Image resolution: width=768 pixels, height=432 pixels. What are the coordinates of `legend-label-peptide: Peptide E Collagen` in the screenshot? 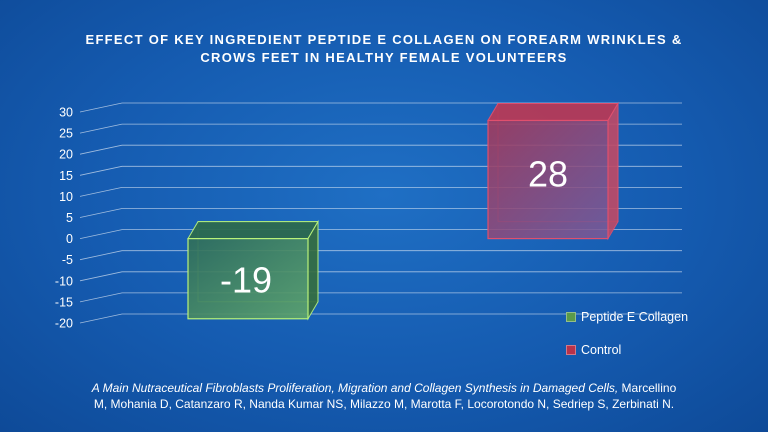 It's located at (635, 317).